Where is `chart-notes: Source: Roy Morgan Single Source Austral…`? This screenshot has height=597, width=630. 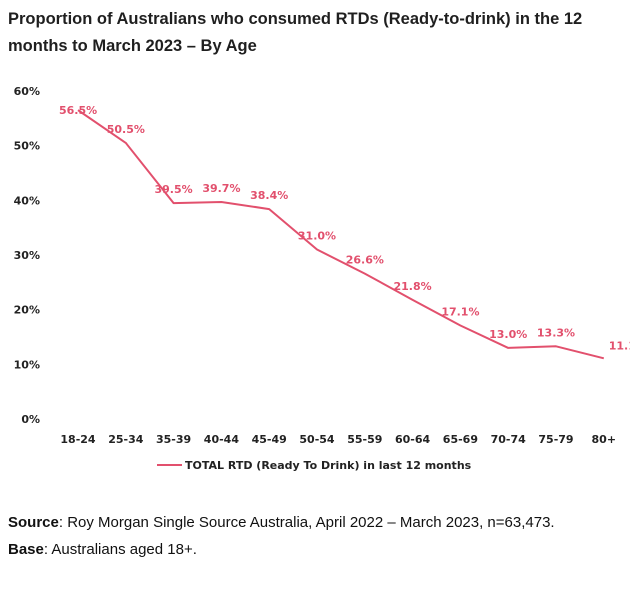
chart-notes: Source: Roy Morgan Single Source Austral… is located at coordinates (315, 536).